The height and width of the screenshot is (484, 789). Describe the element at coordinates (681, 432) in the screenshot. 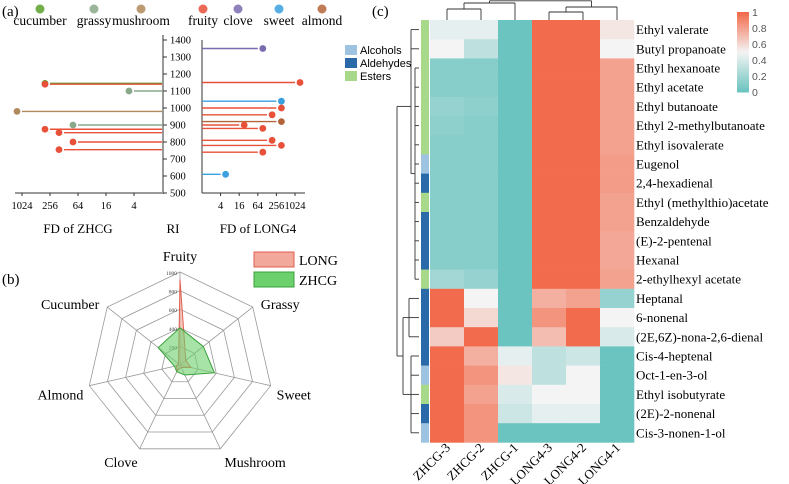

I see `heatmap-row-label: Cis-3-nonen-1-ol` at that location.